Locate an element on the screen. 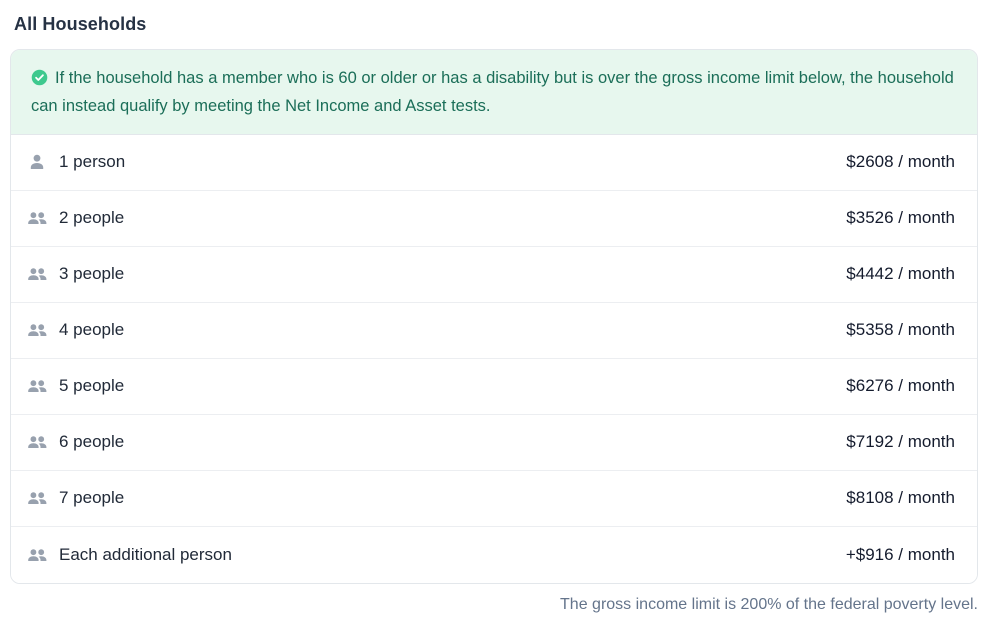 This screenshot has height=624, width=992. household-size-label: 7 people is located at coordinates (92, 497).